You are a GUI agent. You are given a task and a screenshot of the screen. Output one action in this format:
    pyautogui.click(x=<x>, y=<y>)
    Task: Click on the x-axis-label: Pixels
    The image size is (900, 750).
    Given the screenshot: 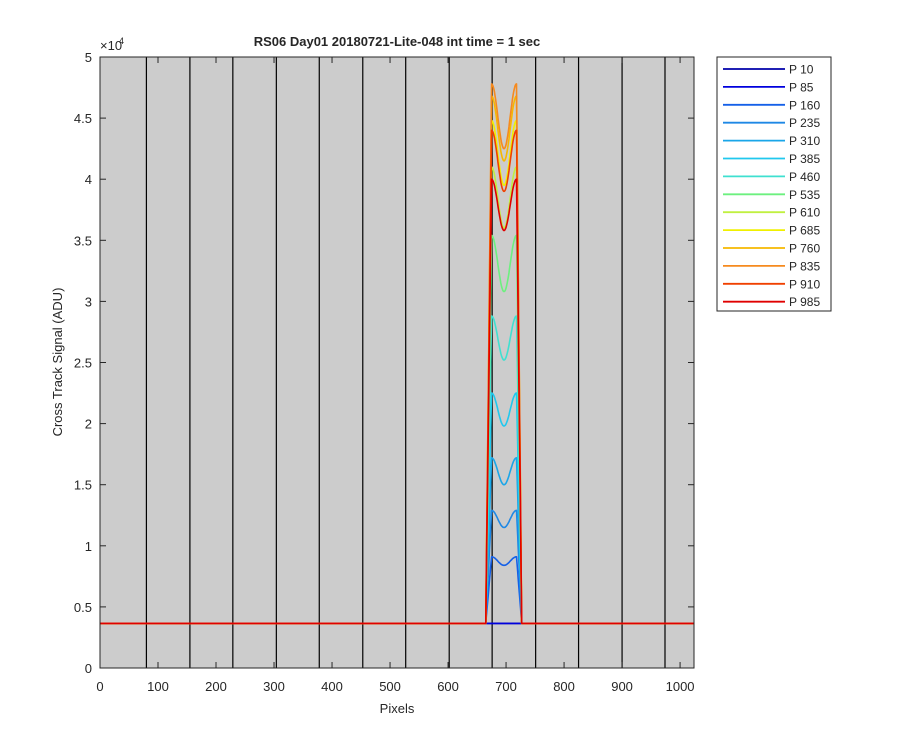 What is the action you would take?
    pyautogui.click(x=397, y=708)
    